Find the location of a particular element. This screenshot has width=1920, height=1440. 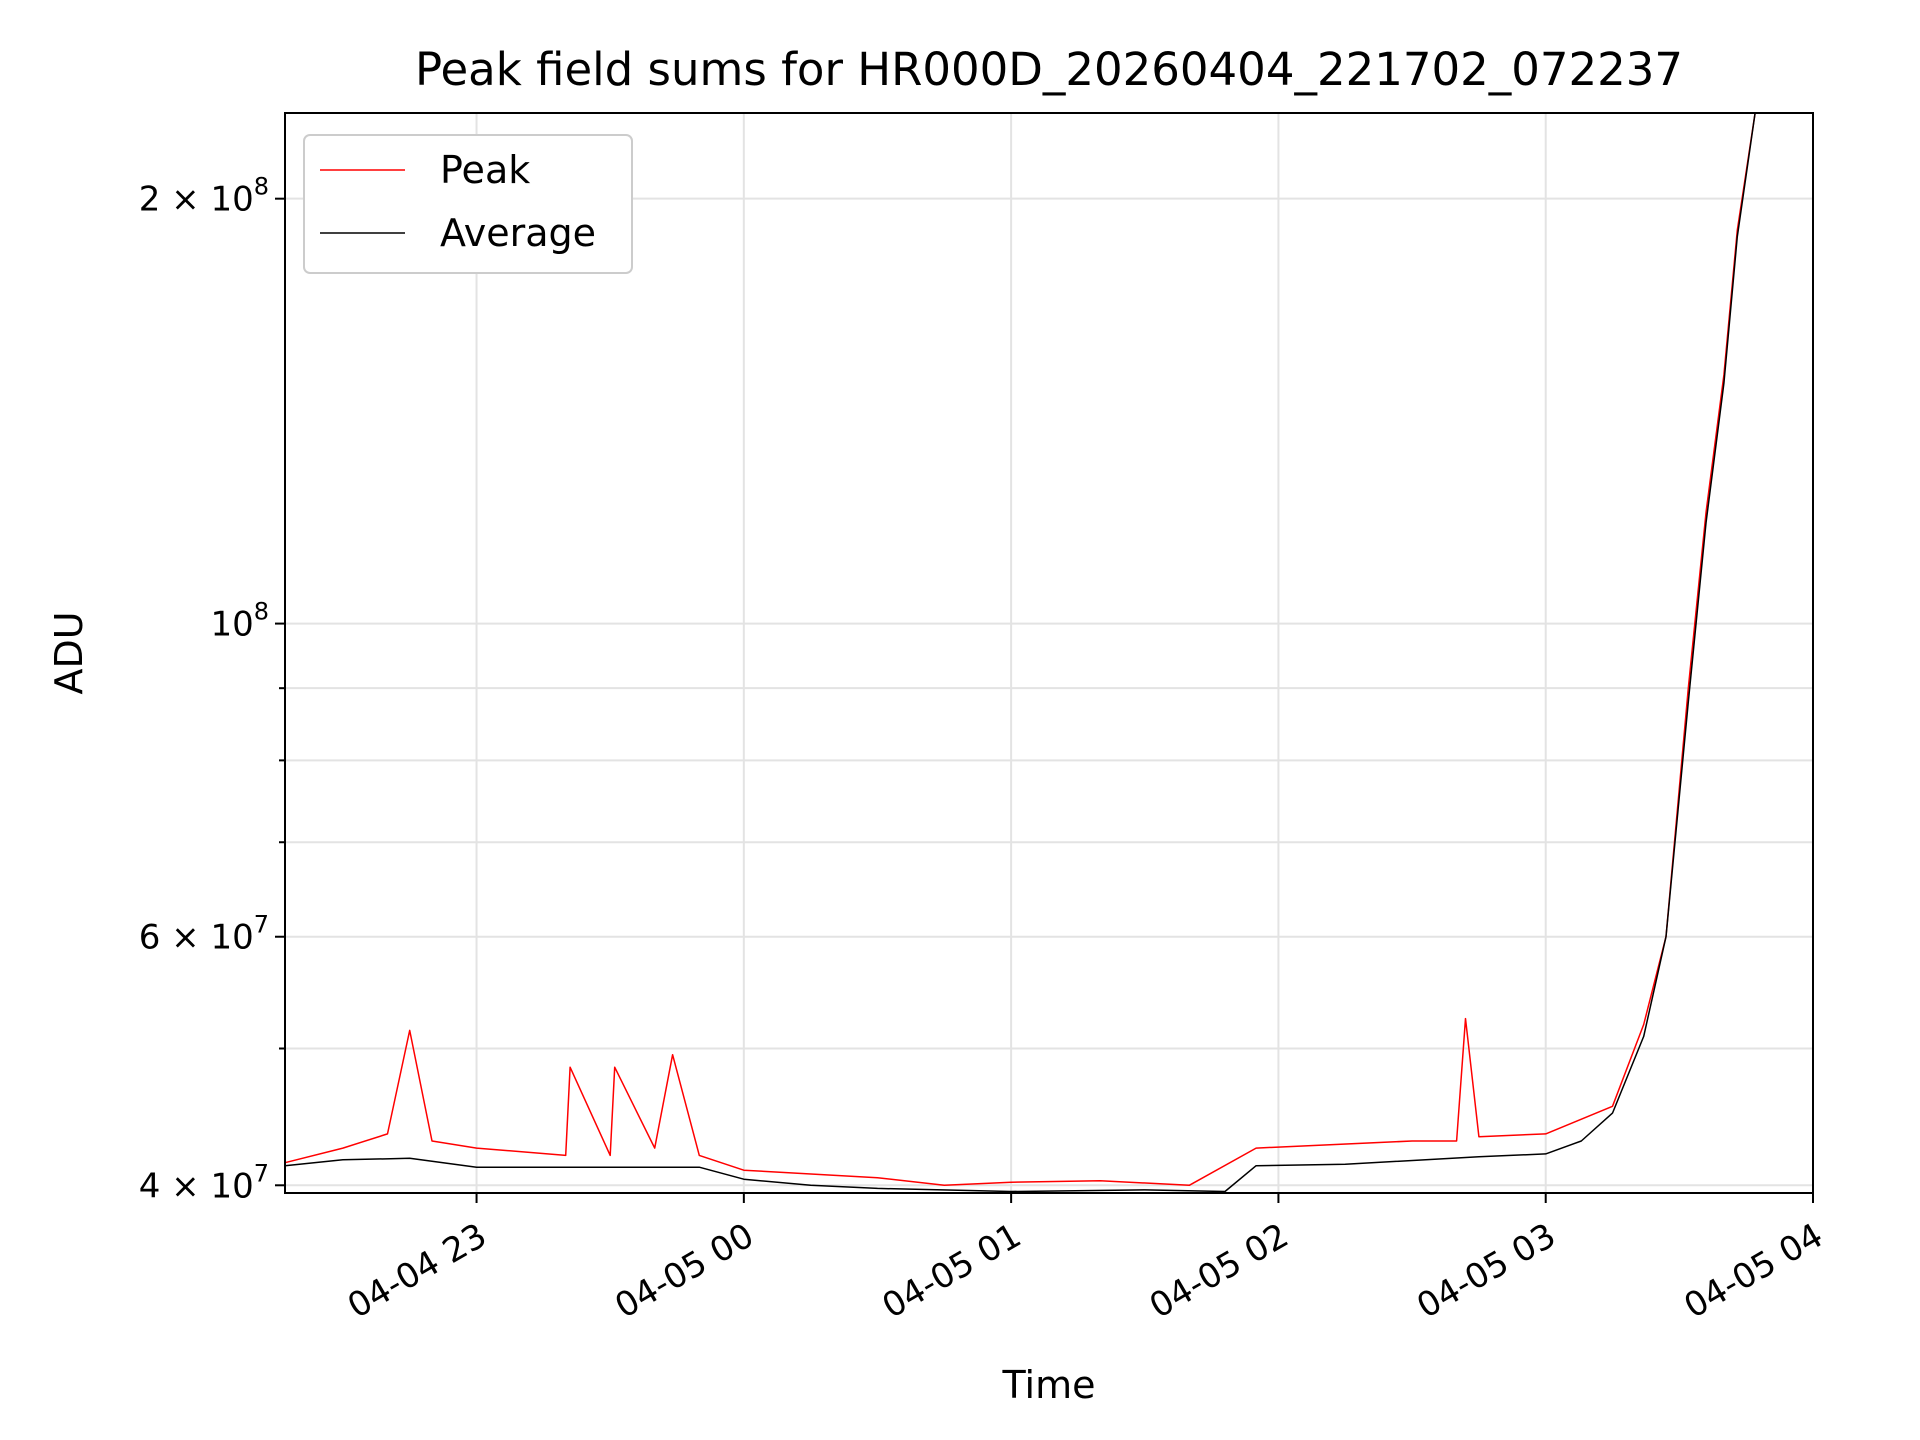

legend: Peak Average is located at coordinates (468, 204).